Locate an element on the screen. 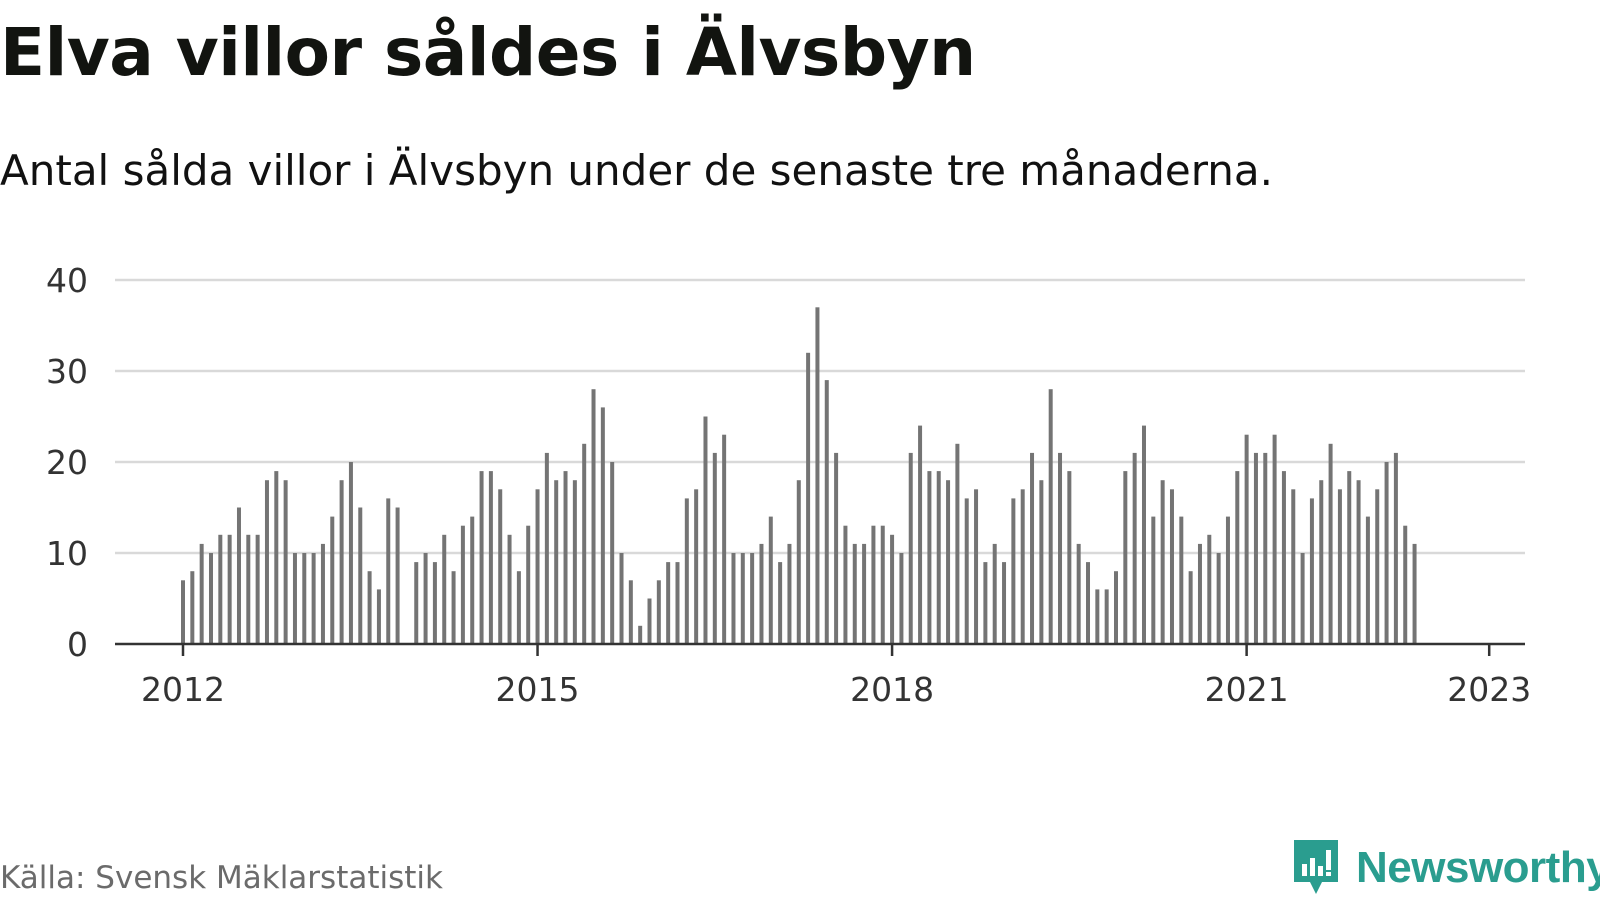  x-tick-label: 2018 is located at coordinates (892, 689).